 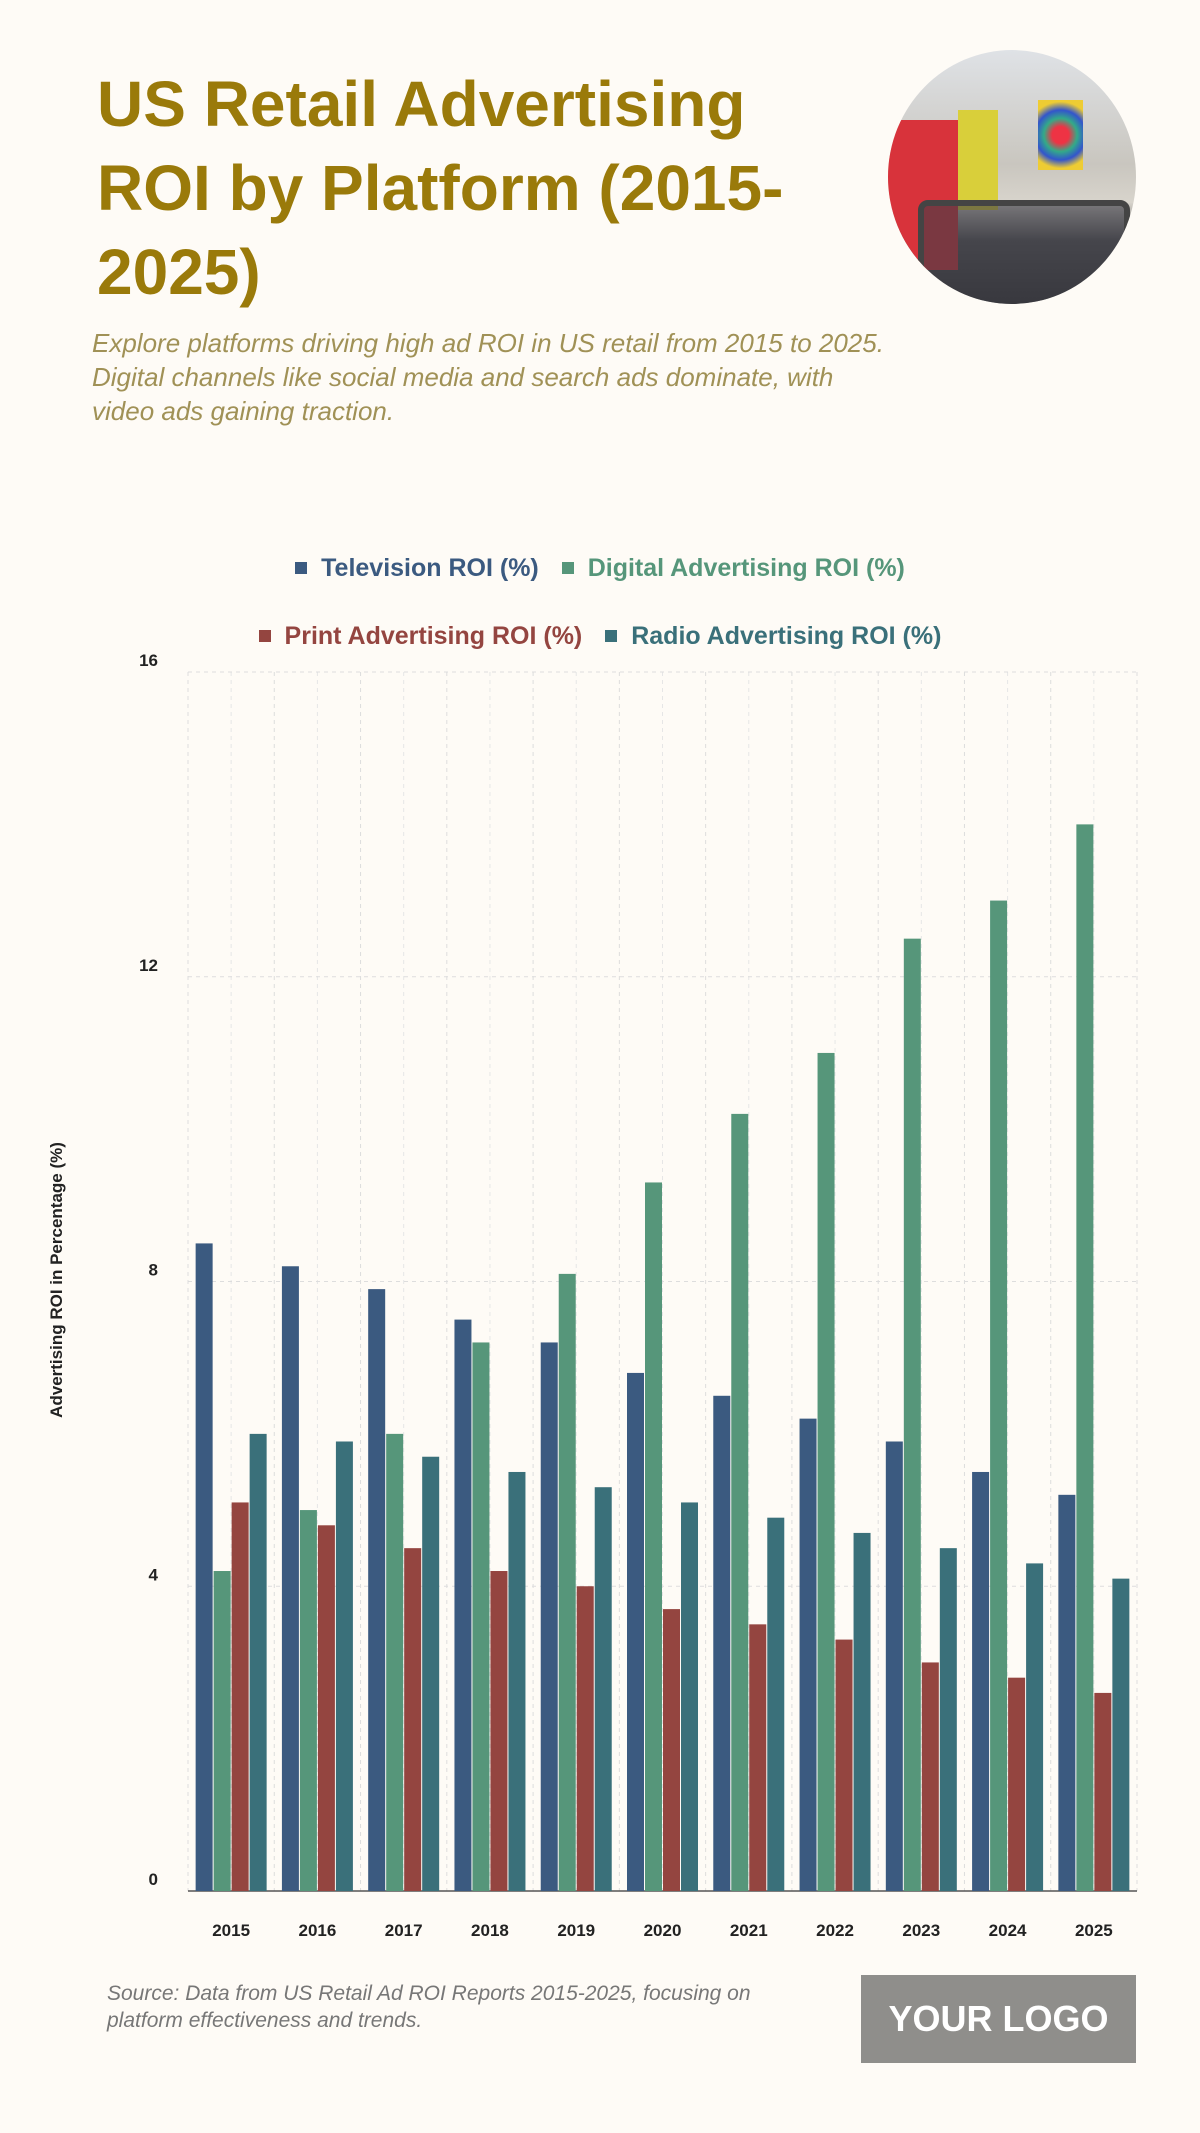 What do you see at coordinates (746, 567) in the screenshot?
I see `legend-label: Digital Advertising ROI (%)` at bounding box center [746, 567].